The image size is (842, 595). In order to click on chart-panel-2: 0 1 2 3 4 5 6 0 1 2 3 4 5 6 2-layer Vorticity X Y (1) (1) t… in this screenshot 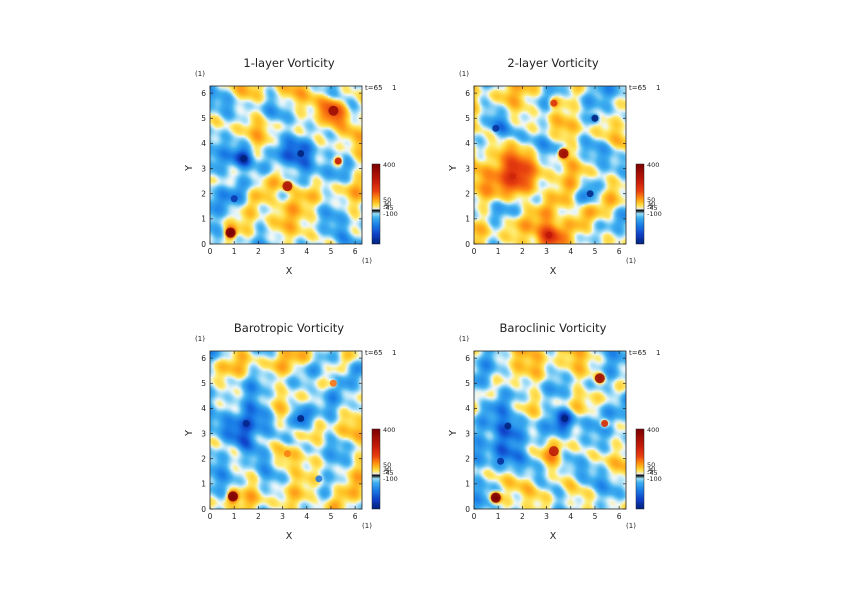, I will do `click(555, 166)`.